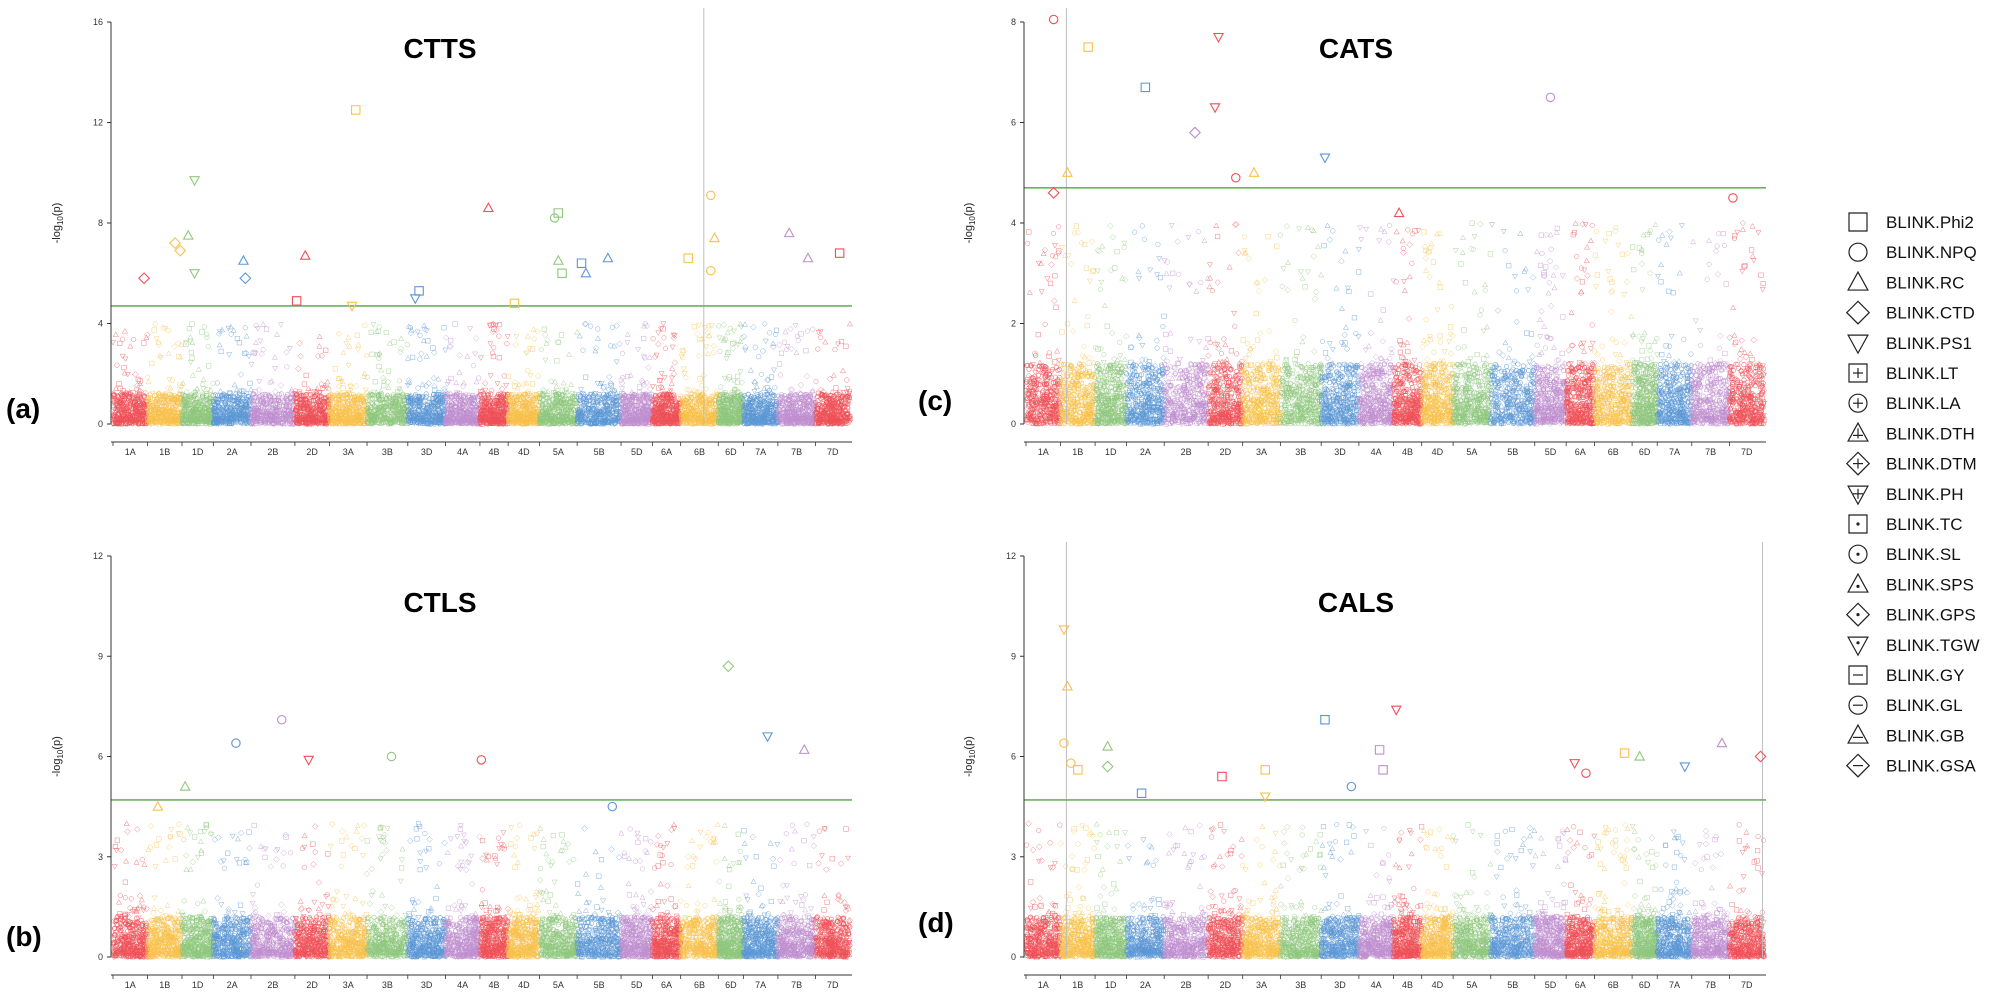 This screenshot has height=996, width=2006. What do you see at coordinates (439, 602) in the screenshot?
I see `panel-title: CTLS` at bounding box center [439, 602].